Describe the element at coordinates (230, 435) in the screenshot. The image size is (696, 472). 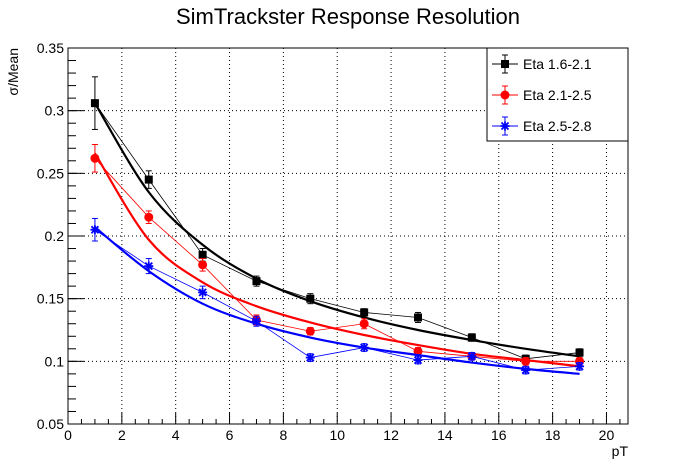
I see `x-tick-label: 6` at that location.